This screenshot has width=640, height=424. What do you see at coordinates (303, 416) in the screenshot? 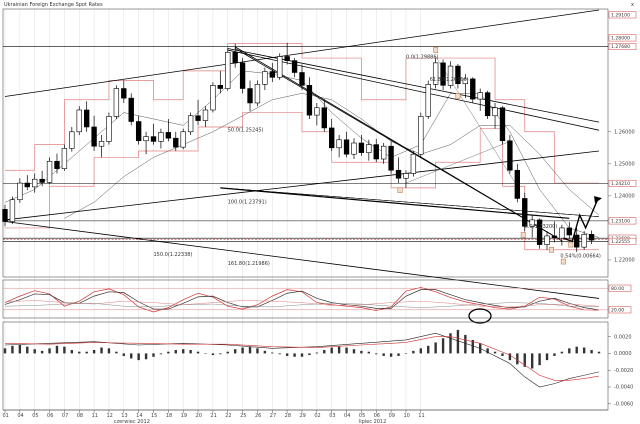
I see `time-tick-label: 29` at bounding box center [303, 416].